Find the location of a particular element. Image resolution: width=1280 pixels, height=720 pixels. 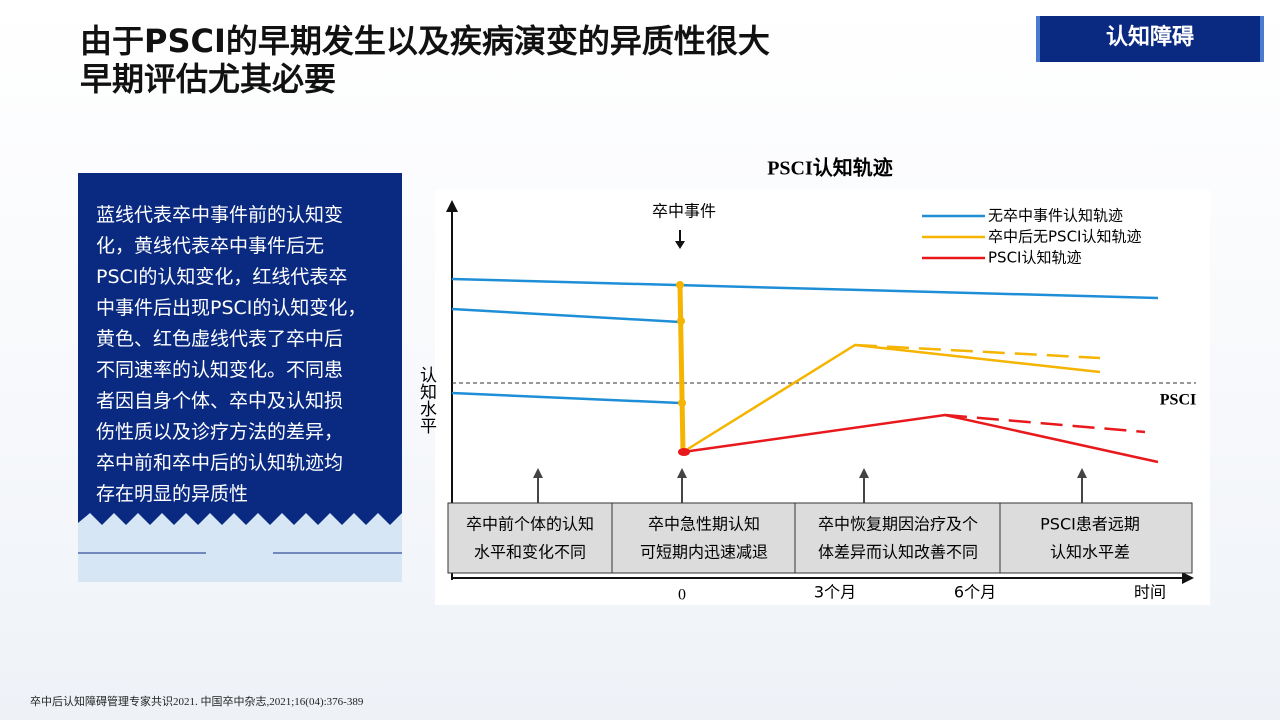

event-arrow is located at coordinates (680, 245).